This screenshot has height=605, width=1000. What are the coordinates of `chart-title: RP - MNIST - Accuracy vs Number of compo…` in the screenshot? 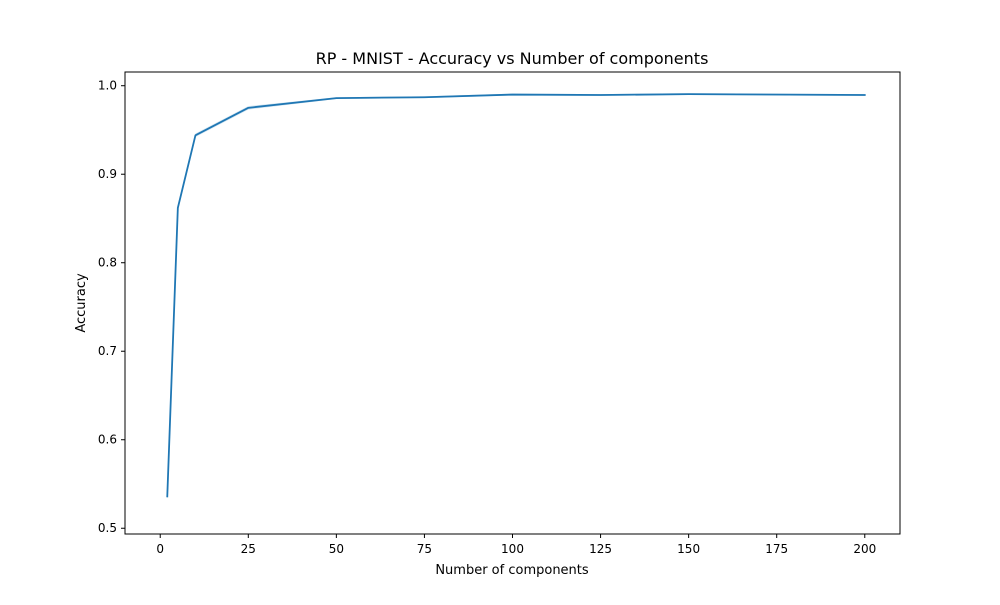 It's located at (512, 58).